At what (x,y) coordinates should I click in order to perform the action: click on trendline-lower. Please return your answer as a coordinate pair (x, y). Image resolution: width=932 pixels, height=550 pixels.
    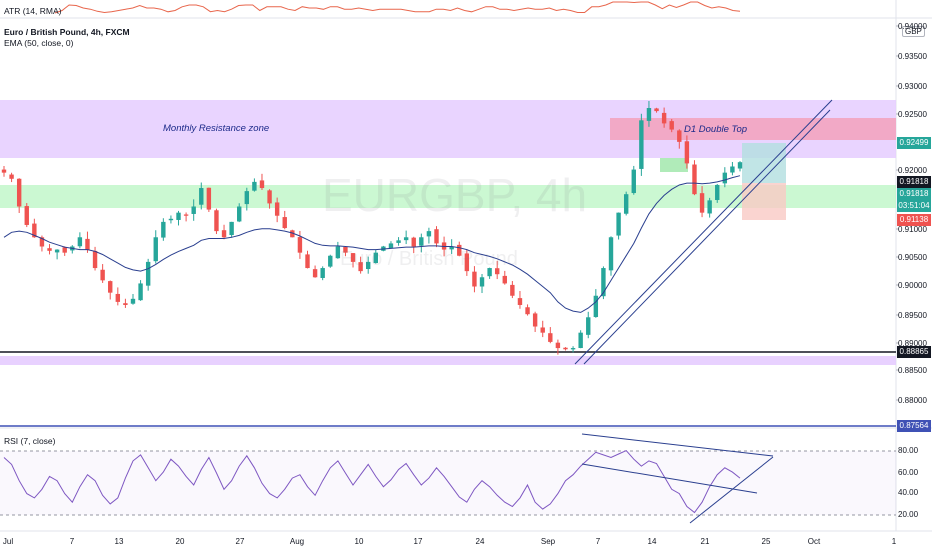
    Looking at the image, I should click on (703, 232).